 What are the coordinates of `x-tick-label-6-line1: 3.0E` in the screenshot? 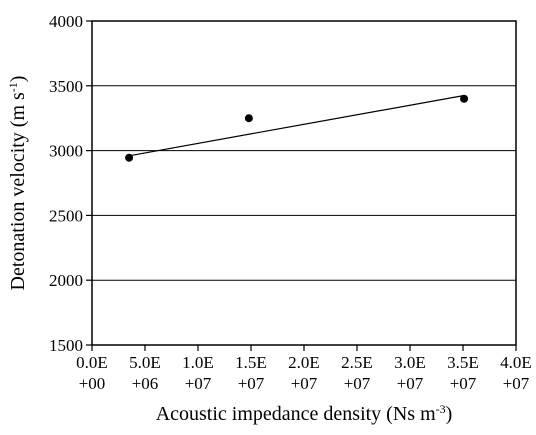 It's located at (410, 362).